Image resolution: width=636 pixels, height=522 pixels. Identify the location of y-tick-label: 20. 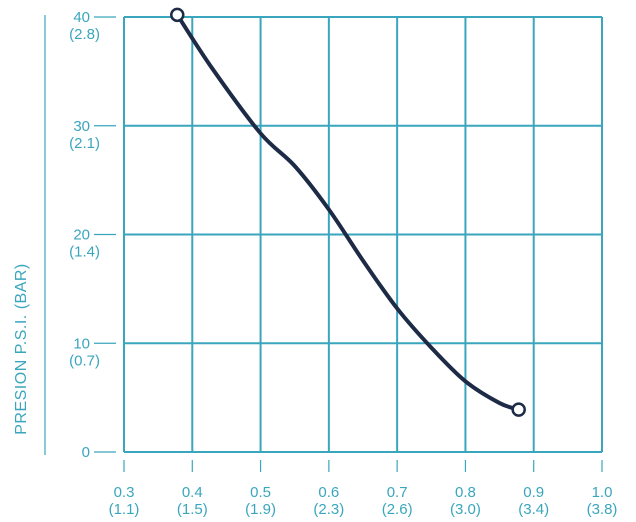
(81, 235).